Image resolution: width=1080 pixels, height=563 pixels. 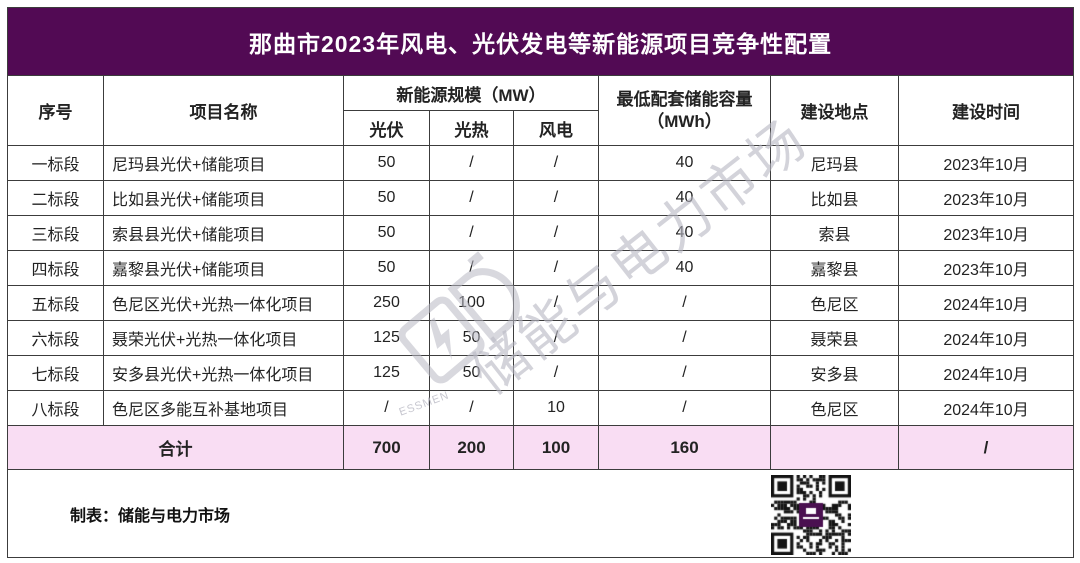 What do you see at coordinates (386, 408) in the screenshot?
I see `cell-pv: /` at bounding box center [386, 408].